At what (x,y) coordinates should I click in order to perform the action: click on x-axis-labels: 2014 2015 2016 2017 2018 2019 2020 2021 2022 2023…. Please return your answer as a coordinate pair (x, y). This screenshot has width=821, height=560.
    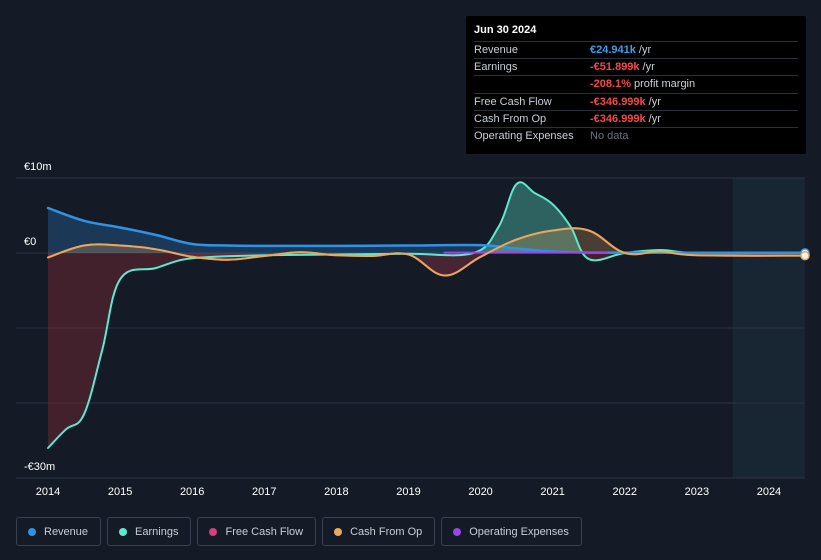
    Looking at the image, I should click on (408, 492).